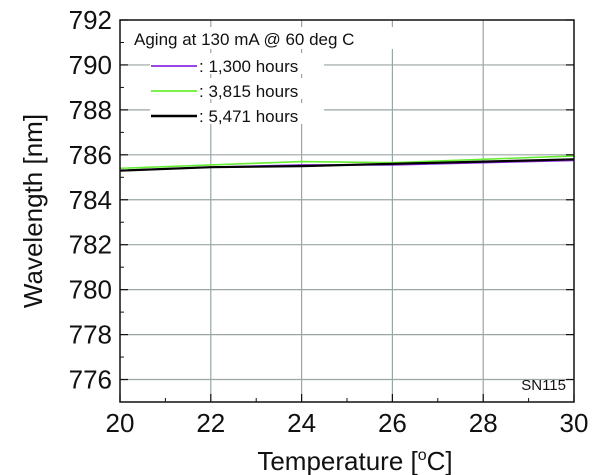  I want to click on legend-title-bg, so click(268, 38).